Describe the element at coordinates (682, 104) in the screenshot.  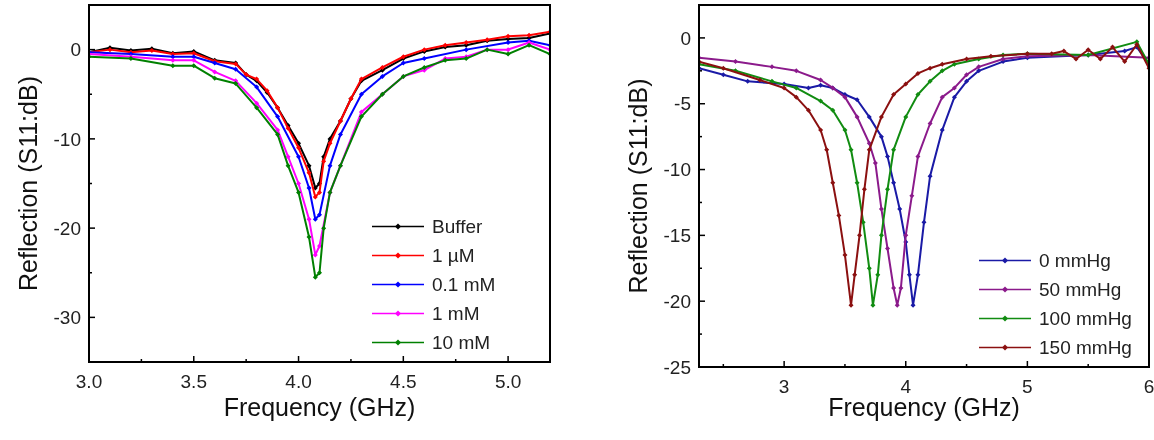
I see `y-tick-label: -5` at that location.